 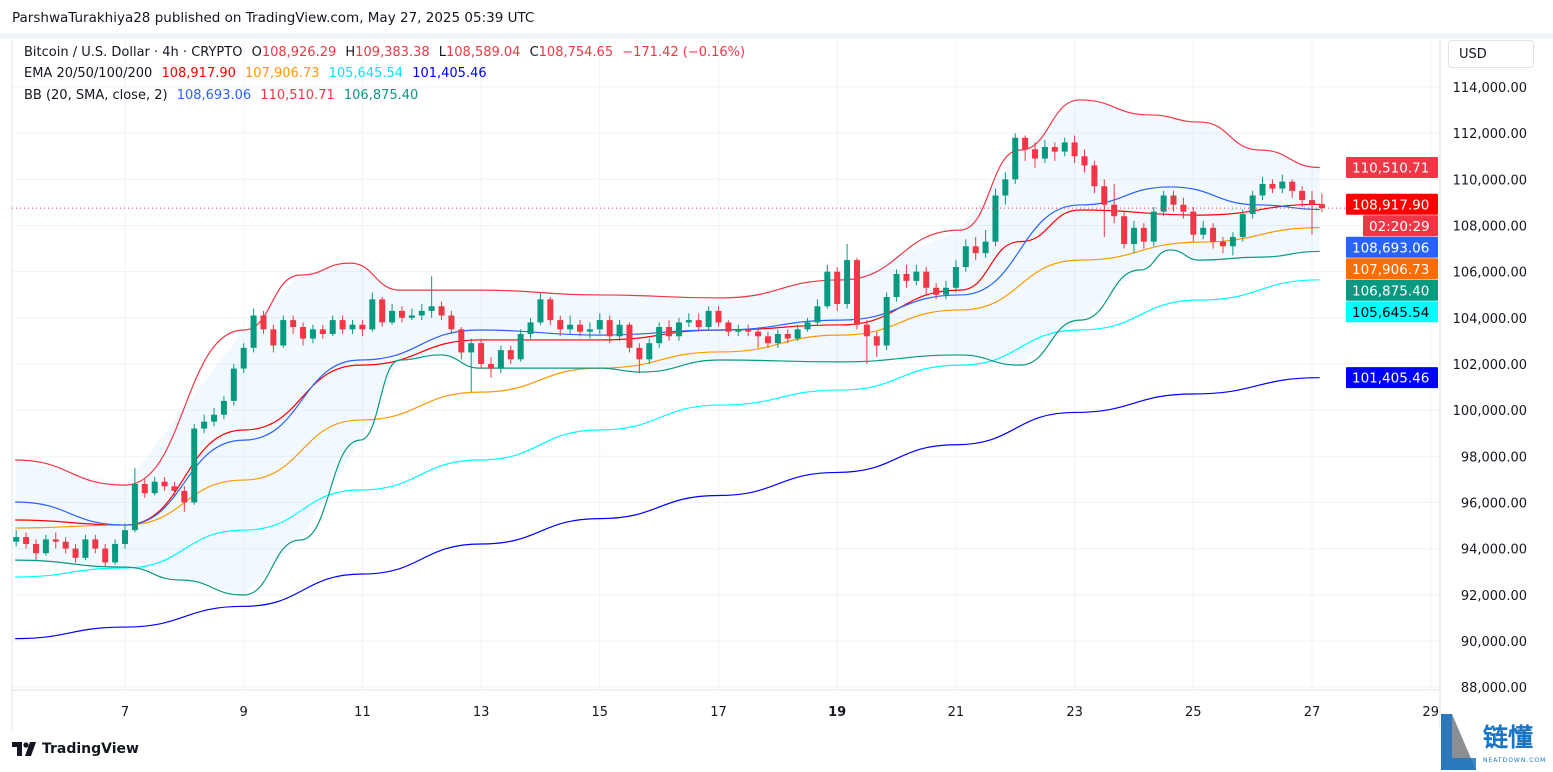 I want to click on bb-title: BB (20, SMA, close, 2), so click(x=96, y=95).